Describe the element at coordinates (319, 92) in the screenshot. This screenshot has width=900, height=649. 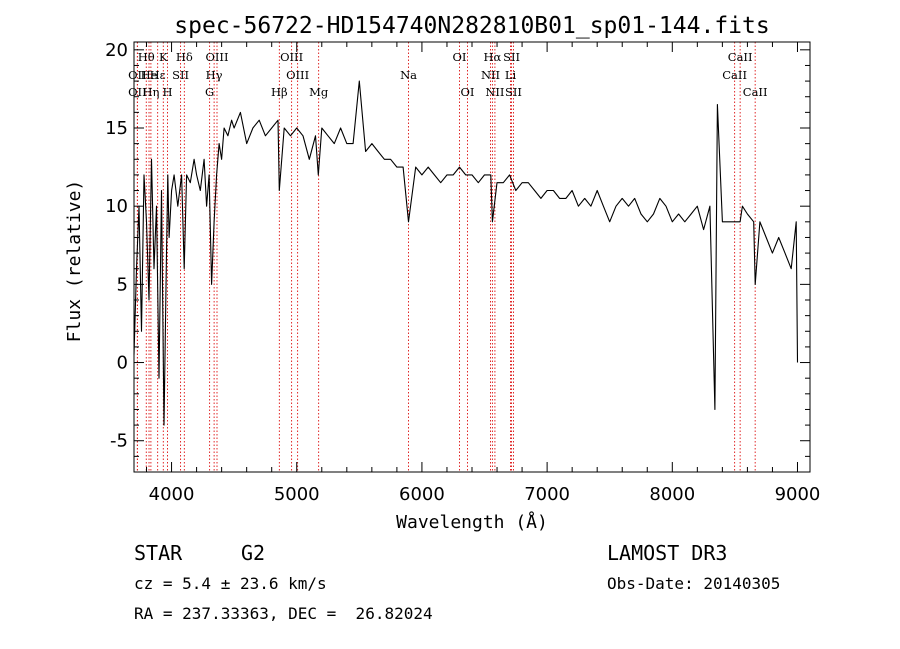
I see `line-marker-label: Mg` at that location.